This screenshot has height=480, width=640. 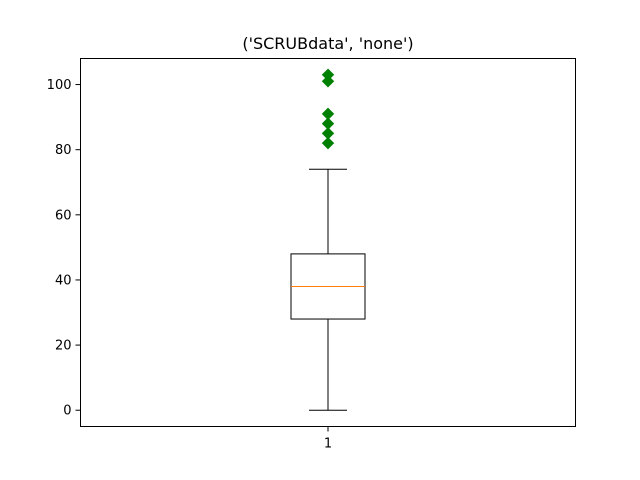 What do you see at coordinates (328, 444) in the screenshot?
I see `x-tick-label: 1` at bounding box center [328, 444].